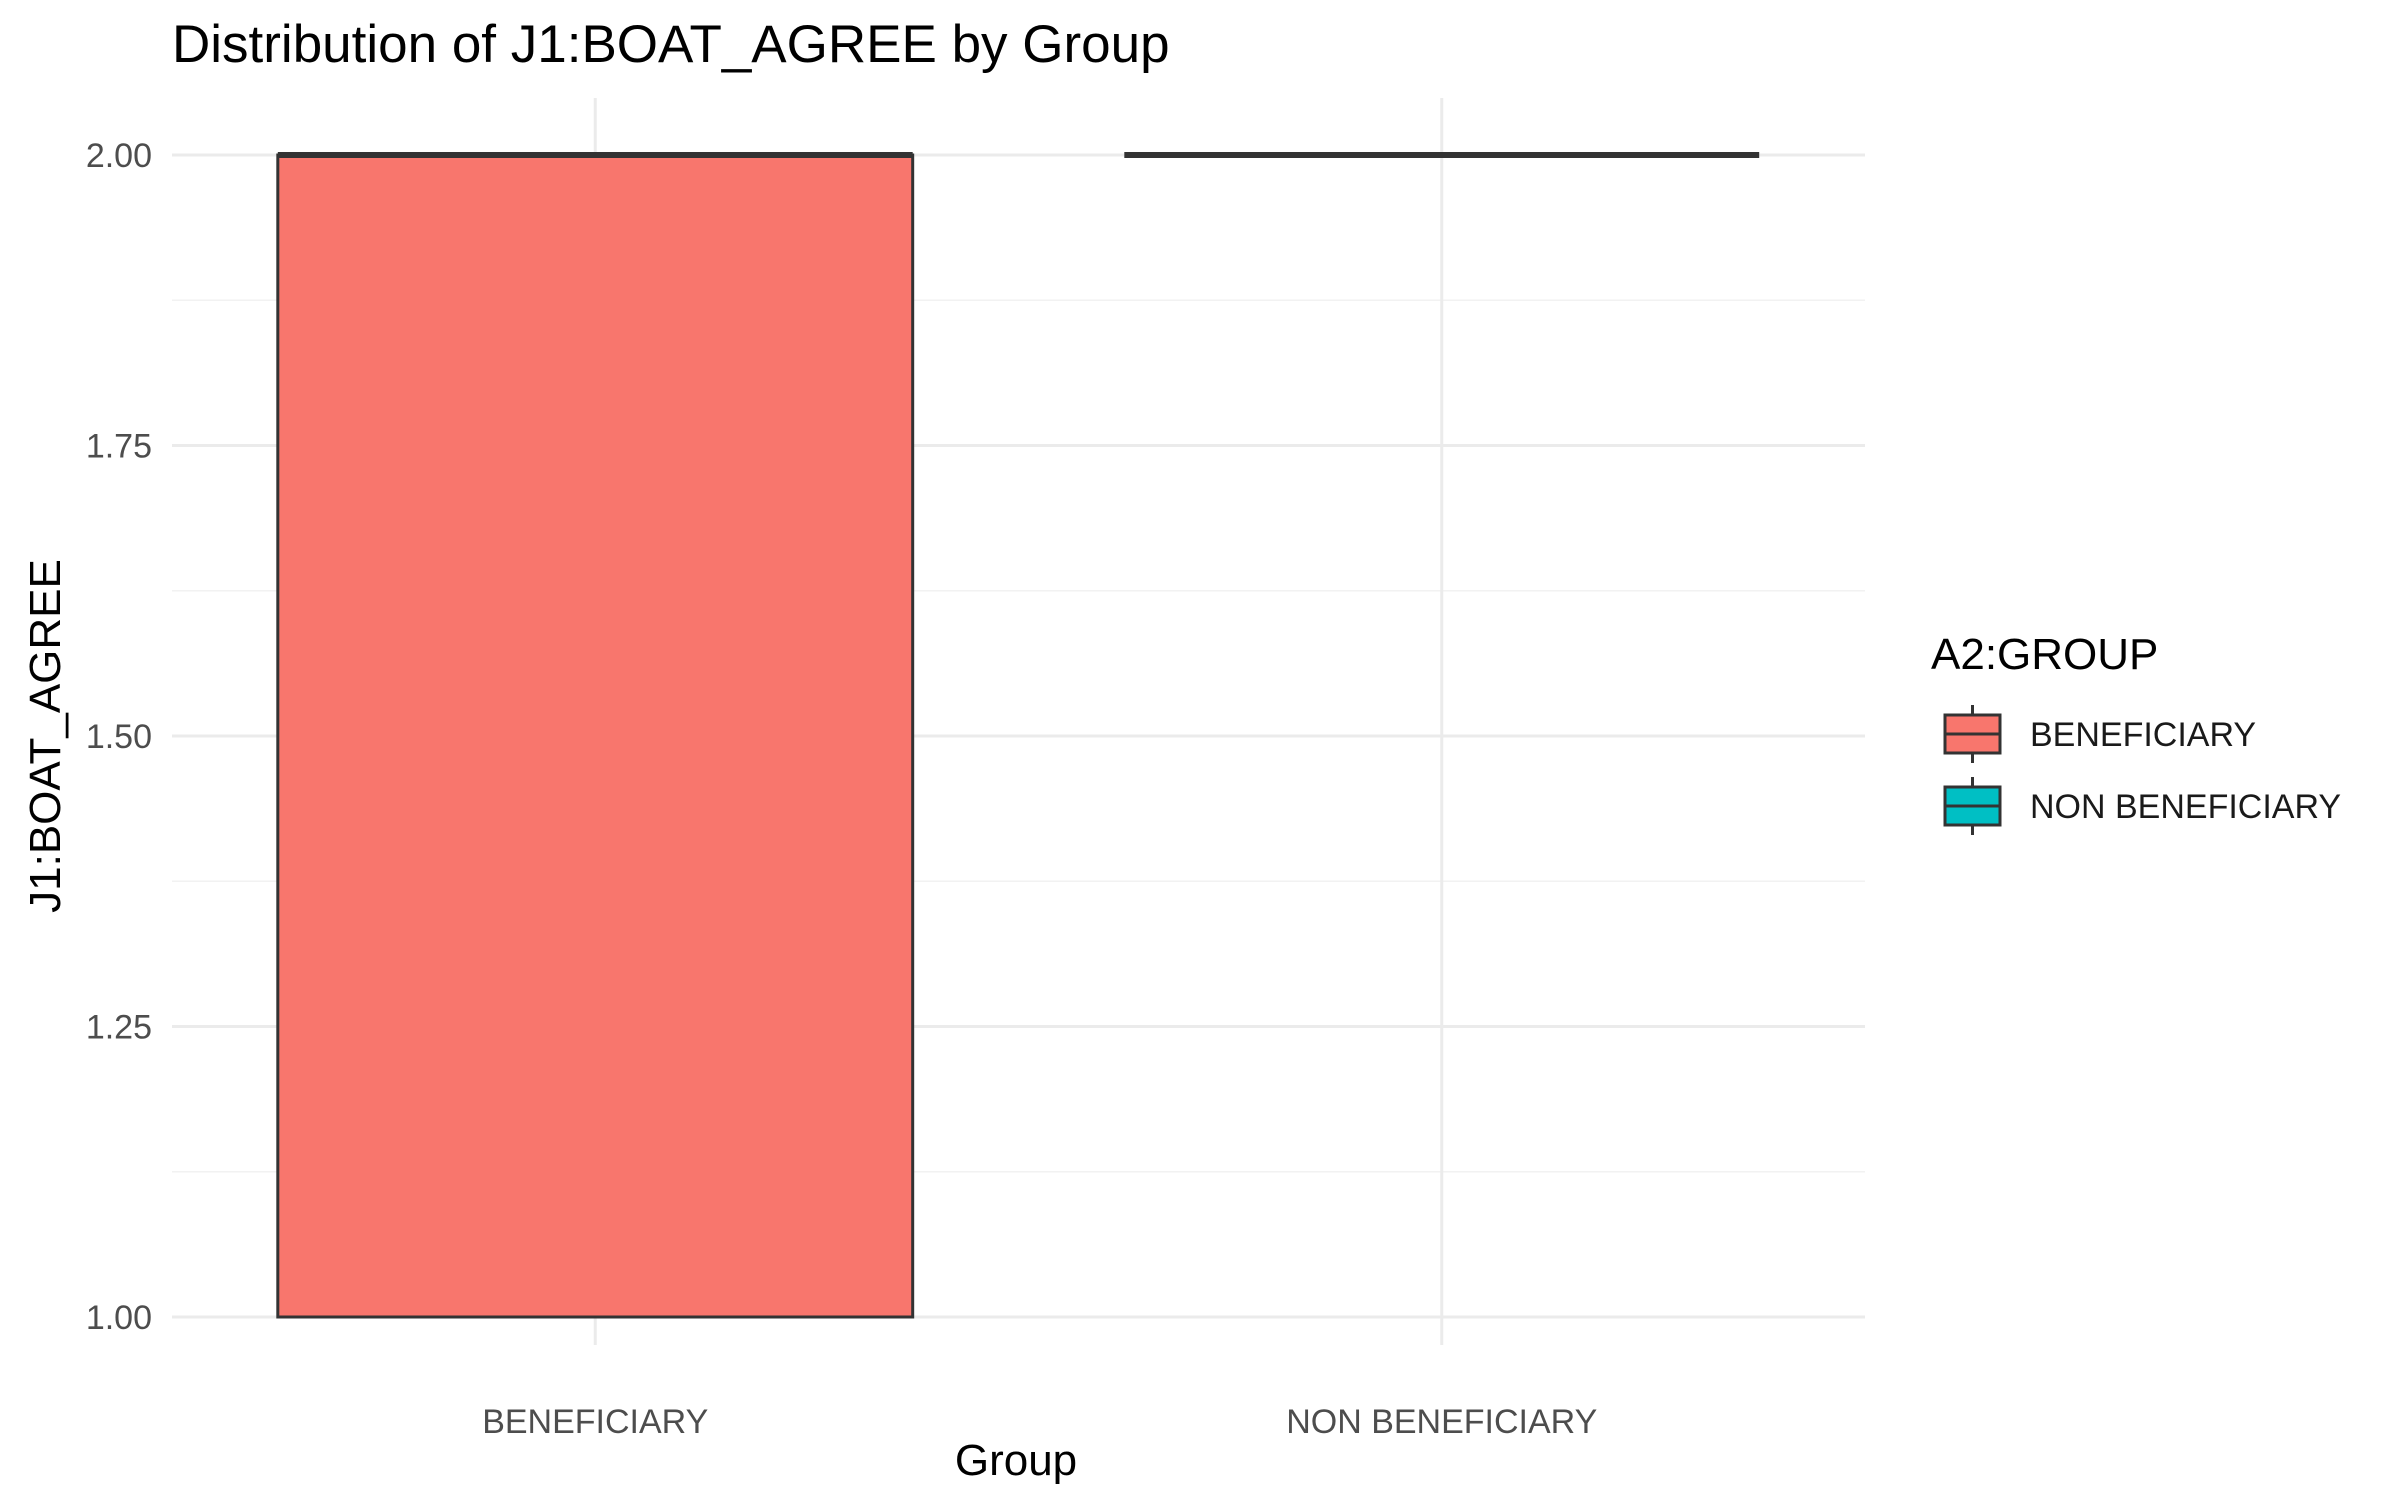 The height and width of the screenshot is (1500, 2400). I want to click on x-axis-ticks: BENEFICIARY NON BENEFICIARY, so click(1039, 1422).